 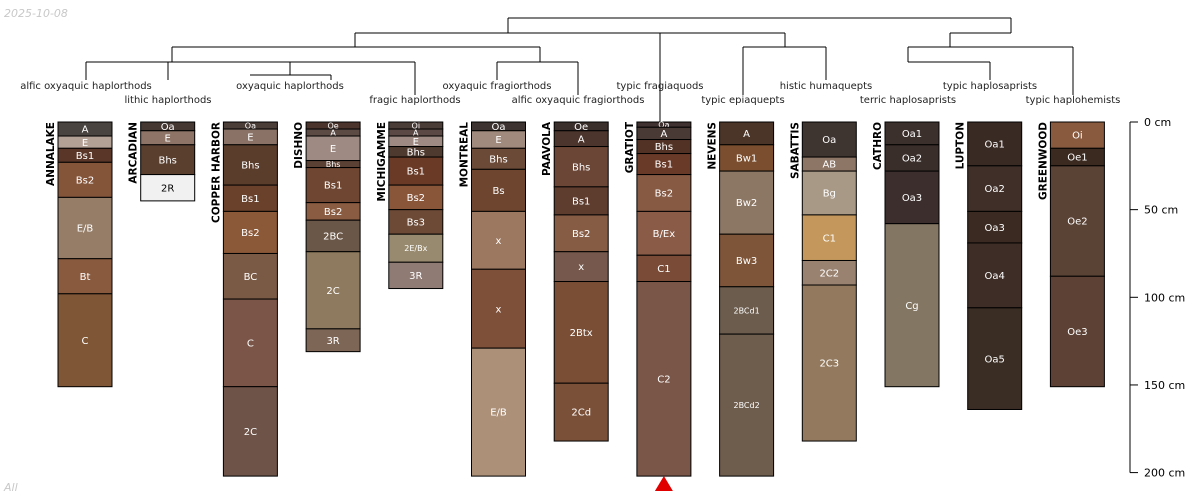 I want to click on horizon-label: Bg, so click(x=829, y=194).